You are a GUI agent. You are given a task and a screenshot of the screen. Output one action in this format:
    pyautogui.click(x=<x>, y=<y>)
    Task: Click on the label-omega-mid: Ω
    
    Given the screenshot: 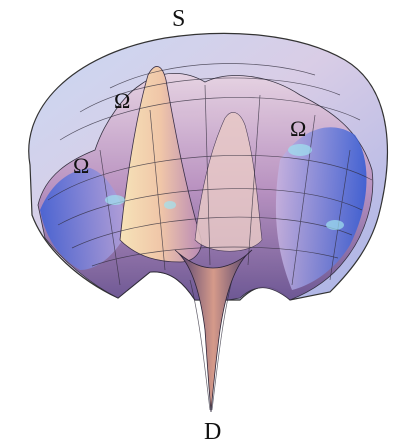 What is the action you would take?
    pyautogui.click(x=122, y=100)
    